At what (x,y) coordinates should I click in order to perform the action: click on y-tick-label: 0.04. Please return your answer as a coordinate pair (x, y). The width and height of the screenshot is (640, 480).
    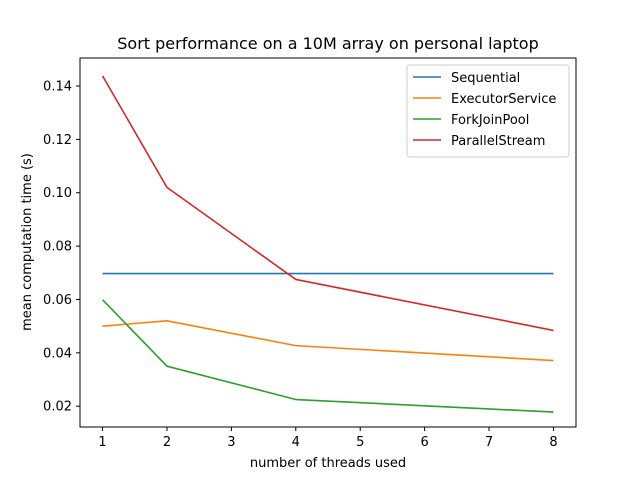
    Looking at the image, I should click on (57, 353).